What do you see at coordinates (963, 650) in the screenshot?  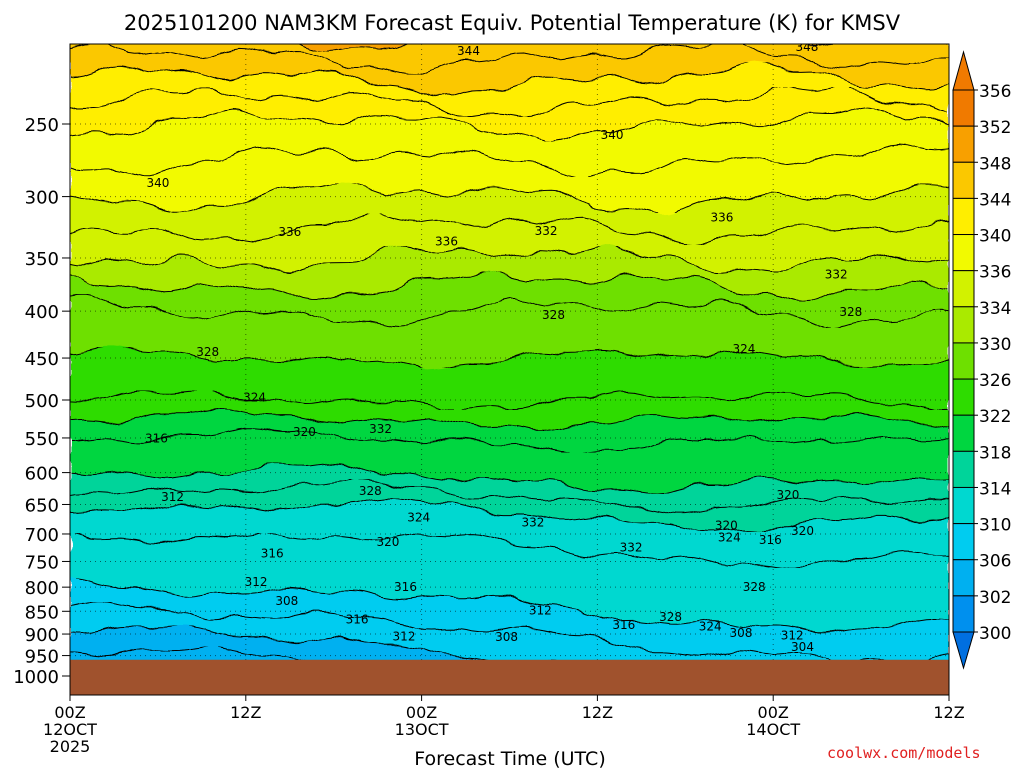 I see `colorbar-bottom-arrow` at bounding box center [963, 650].